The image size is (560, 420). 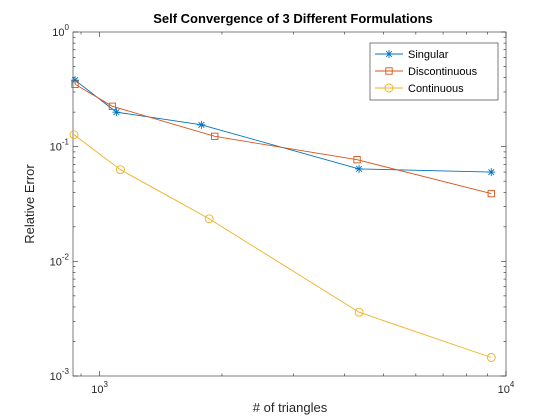 I want to click on x-tick-label: 10⁴, so click(x=506, y=388).